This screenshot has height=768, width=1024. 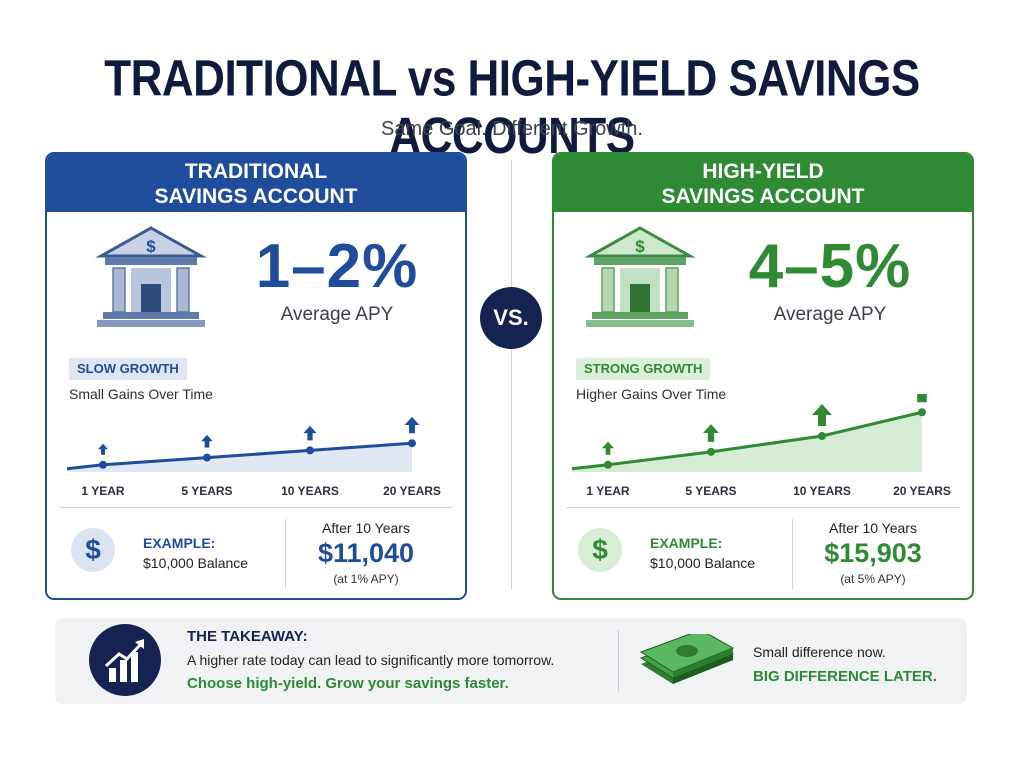 I want to click on traditional-rate: 1–2%, so click(x=337, y=266).